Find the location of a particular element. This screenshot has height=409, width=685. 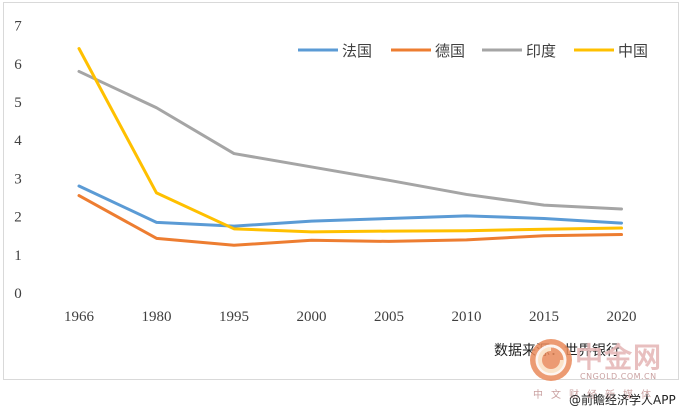

gold-coin-icon is located at coordinates (551, 360).